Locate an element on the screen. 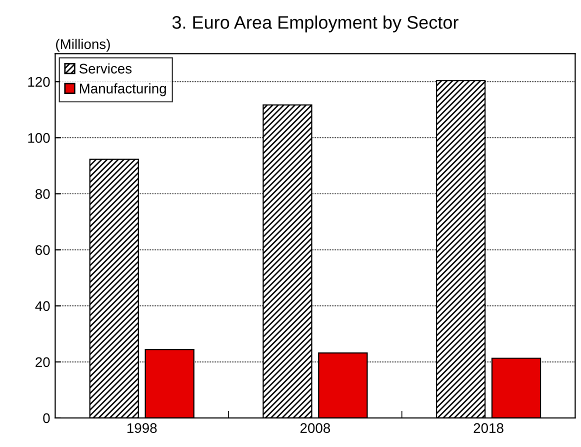 Image resolution: width=581 pixels, height=447 pixels. y-axis-title: (Millions) is located at coordinates (83, 45).